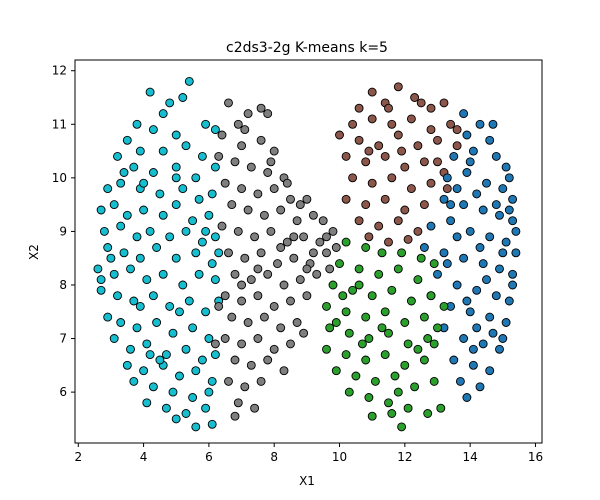 Image resolution: width=600 pixels, height=500 pixels. Describe the element at coordinates (78, 457) in the screenshot. I see `x-tick-label: 2` at that location.